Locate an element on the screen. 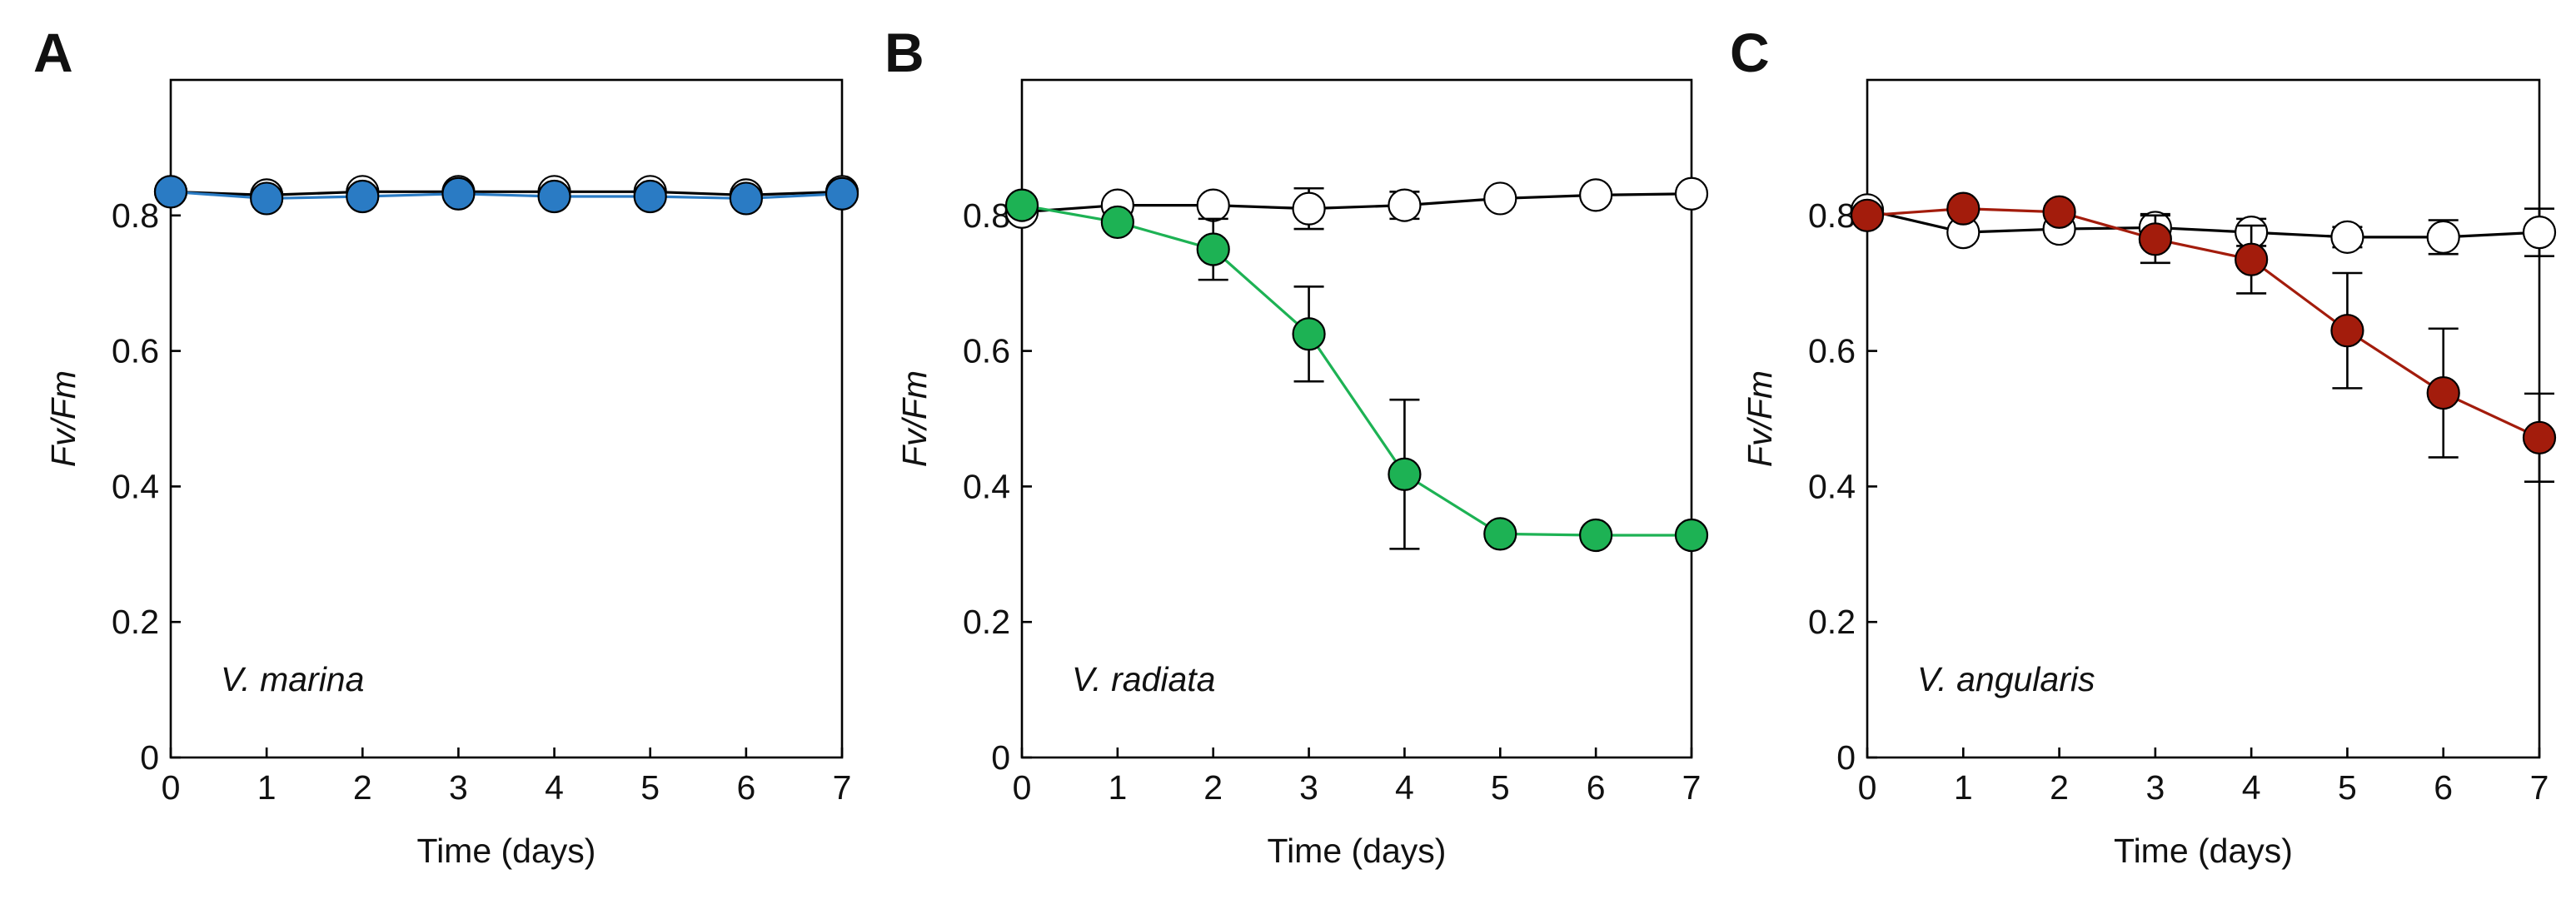 The height and width of the screenshot is (899, 2576). species-label-b: V. radiata is located at coordinates (1143, 679).